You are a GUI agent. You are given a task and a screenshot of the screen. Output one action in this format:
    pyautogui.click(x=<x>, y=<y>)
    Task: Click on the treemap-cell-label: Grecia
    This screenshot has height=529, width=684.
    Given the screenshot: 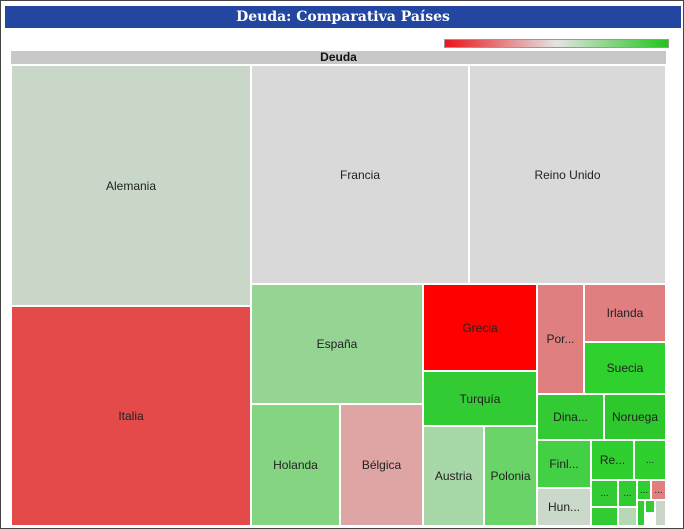 What is the action you would take?
    pyautogui.click(x=480, y=327)
    